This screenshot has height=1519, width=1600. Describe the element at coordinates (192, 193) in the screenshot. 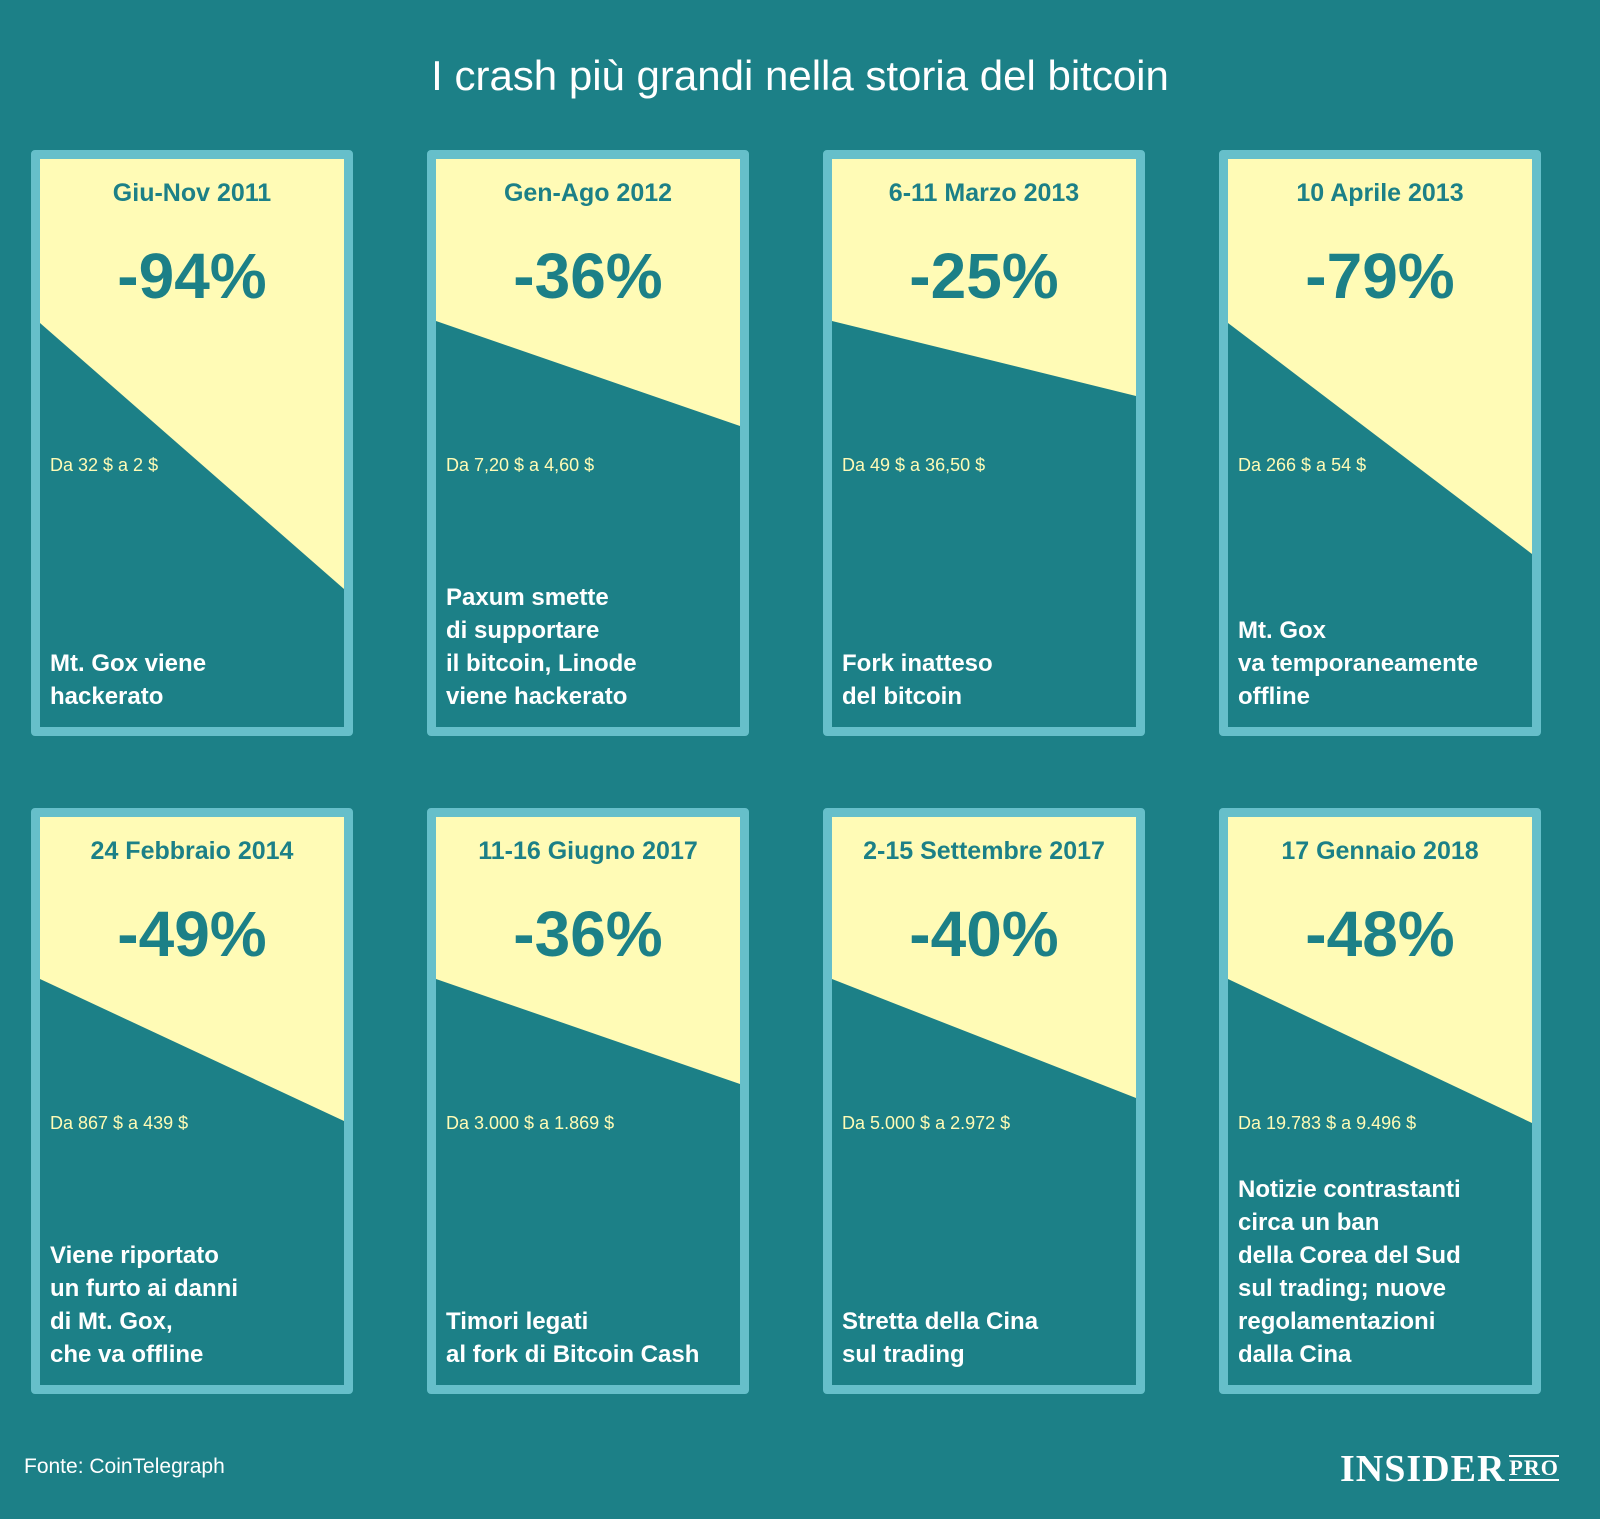

I see `crash-date: Giu-Nov 2011` at that location.